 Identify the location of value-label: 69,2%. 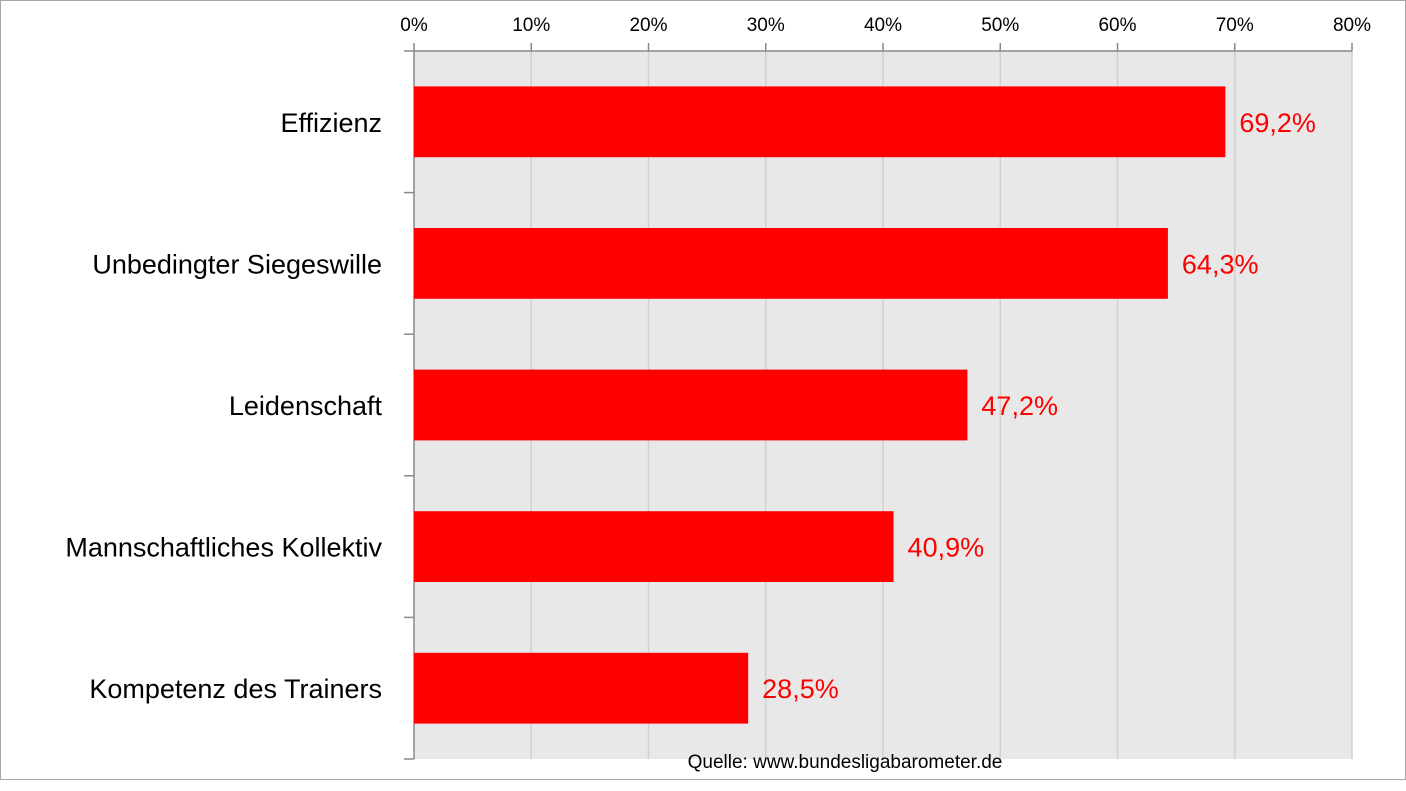
(1277, 123).